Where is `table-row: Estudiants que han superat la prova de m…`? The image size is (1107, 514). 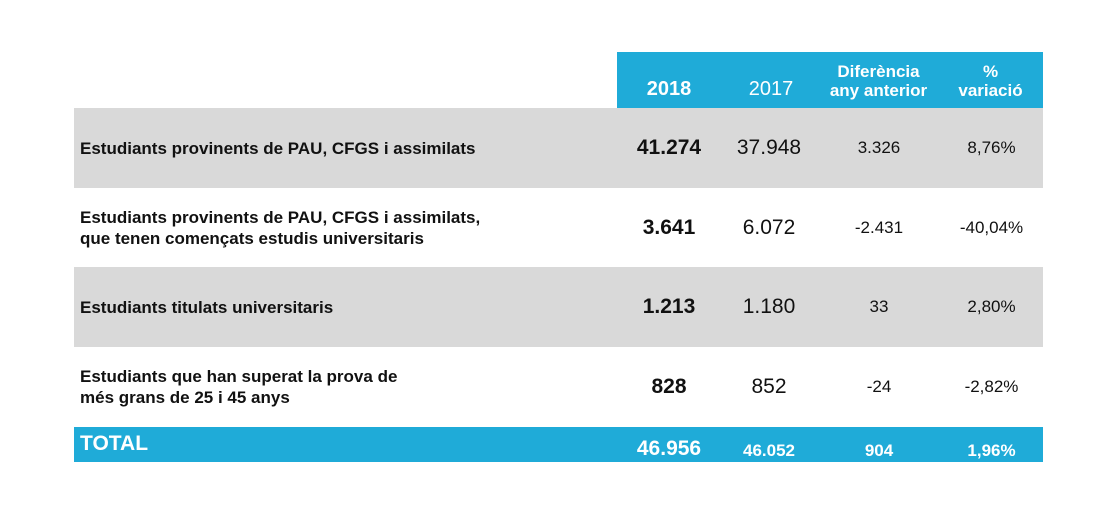
table-row: Estudiants que han superat la prova de m… is located at coordinates (558, 387).